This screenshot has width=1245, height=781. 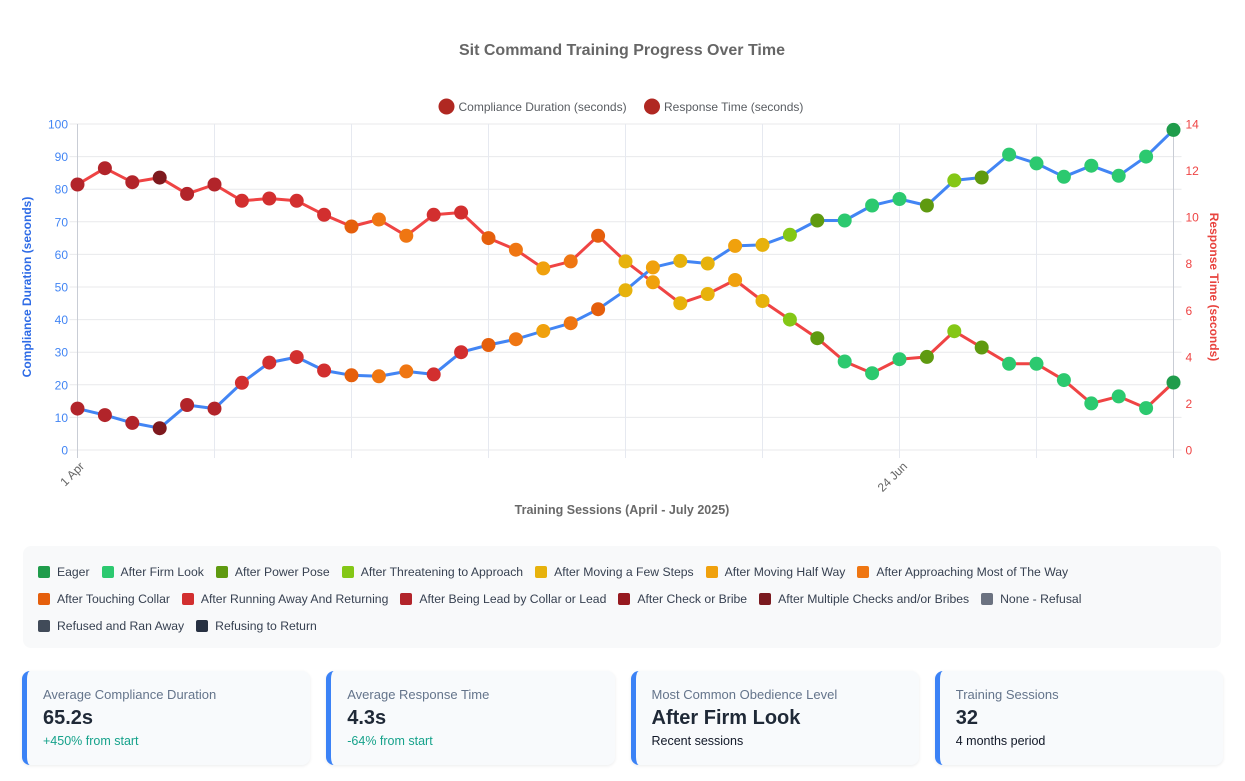 I want to click on svg-text: 20, so click(x=62, y=385).